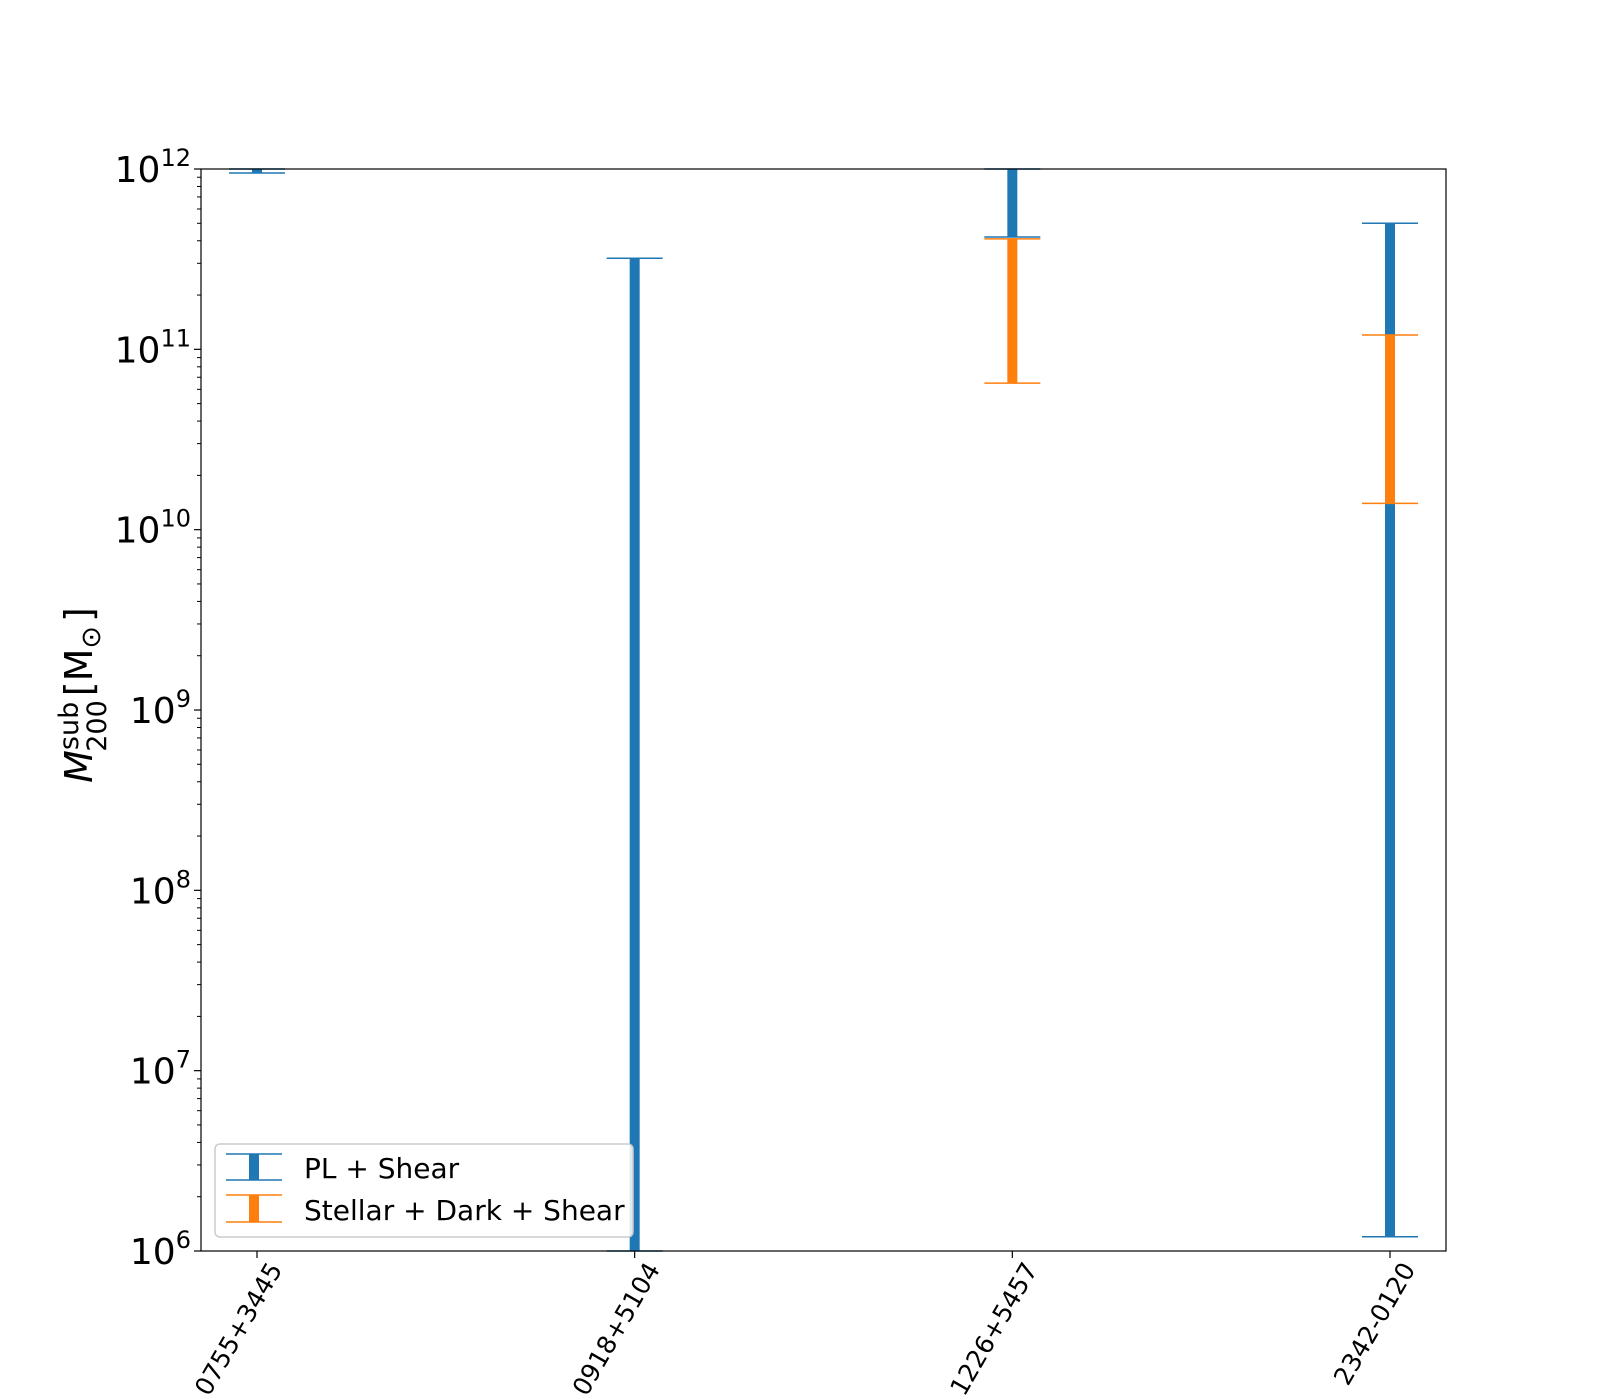 This screenshot has width=1600, height=1400. Describe the element at coordinates (464, 1210) in the screenshot. I see `legend-label: Stellar + Dark + Shear` at that location.